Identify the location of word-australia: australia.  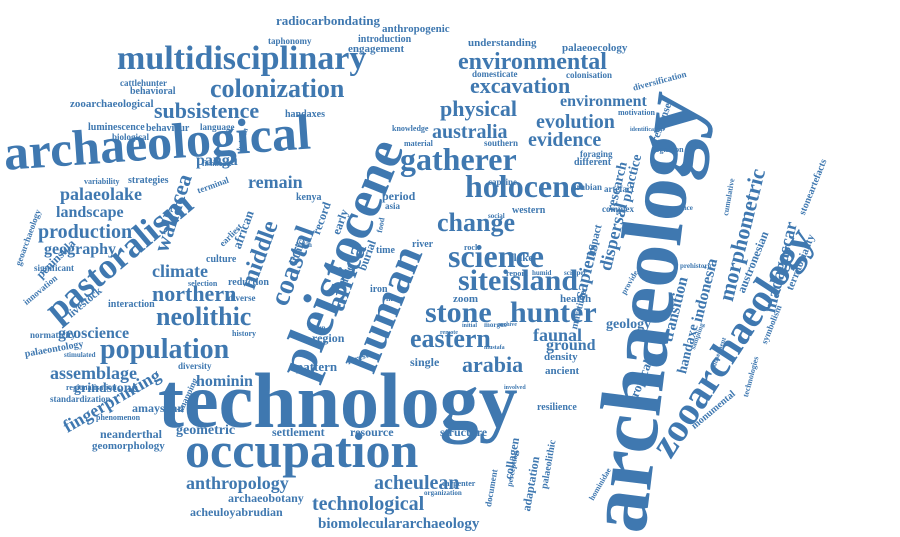
(470, 132).